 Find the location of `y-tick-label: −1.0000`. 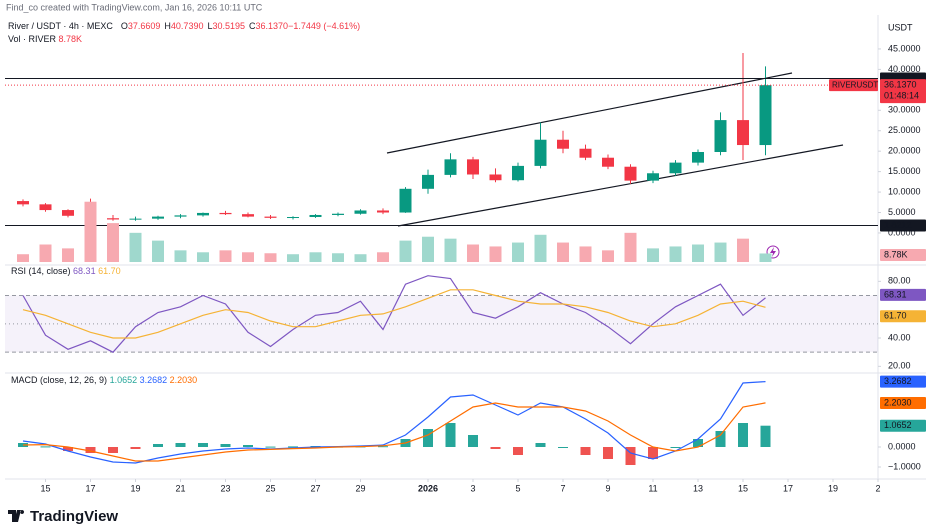

y-tick-label: −1.0000 is located at coordinates (904, 466).